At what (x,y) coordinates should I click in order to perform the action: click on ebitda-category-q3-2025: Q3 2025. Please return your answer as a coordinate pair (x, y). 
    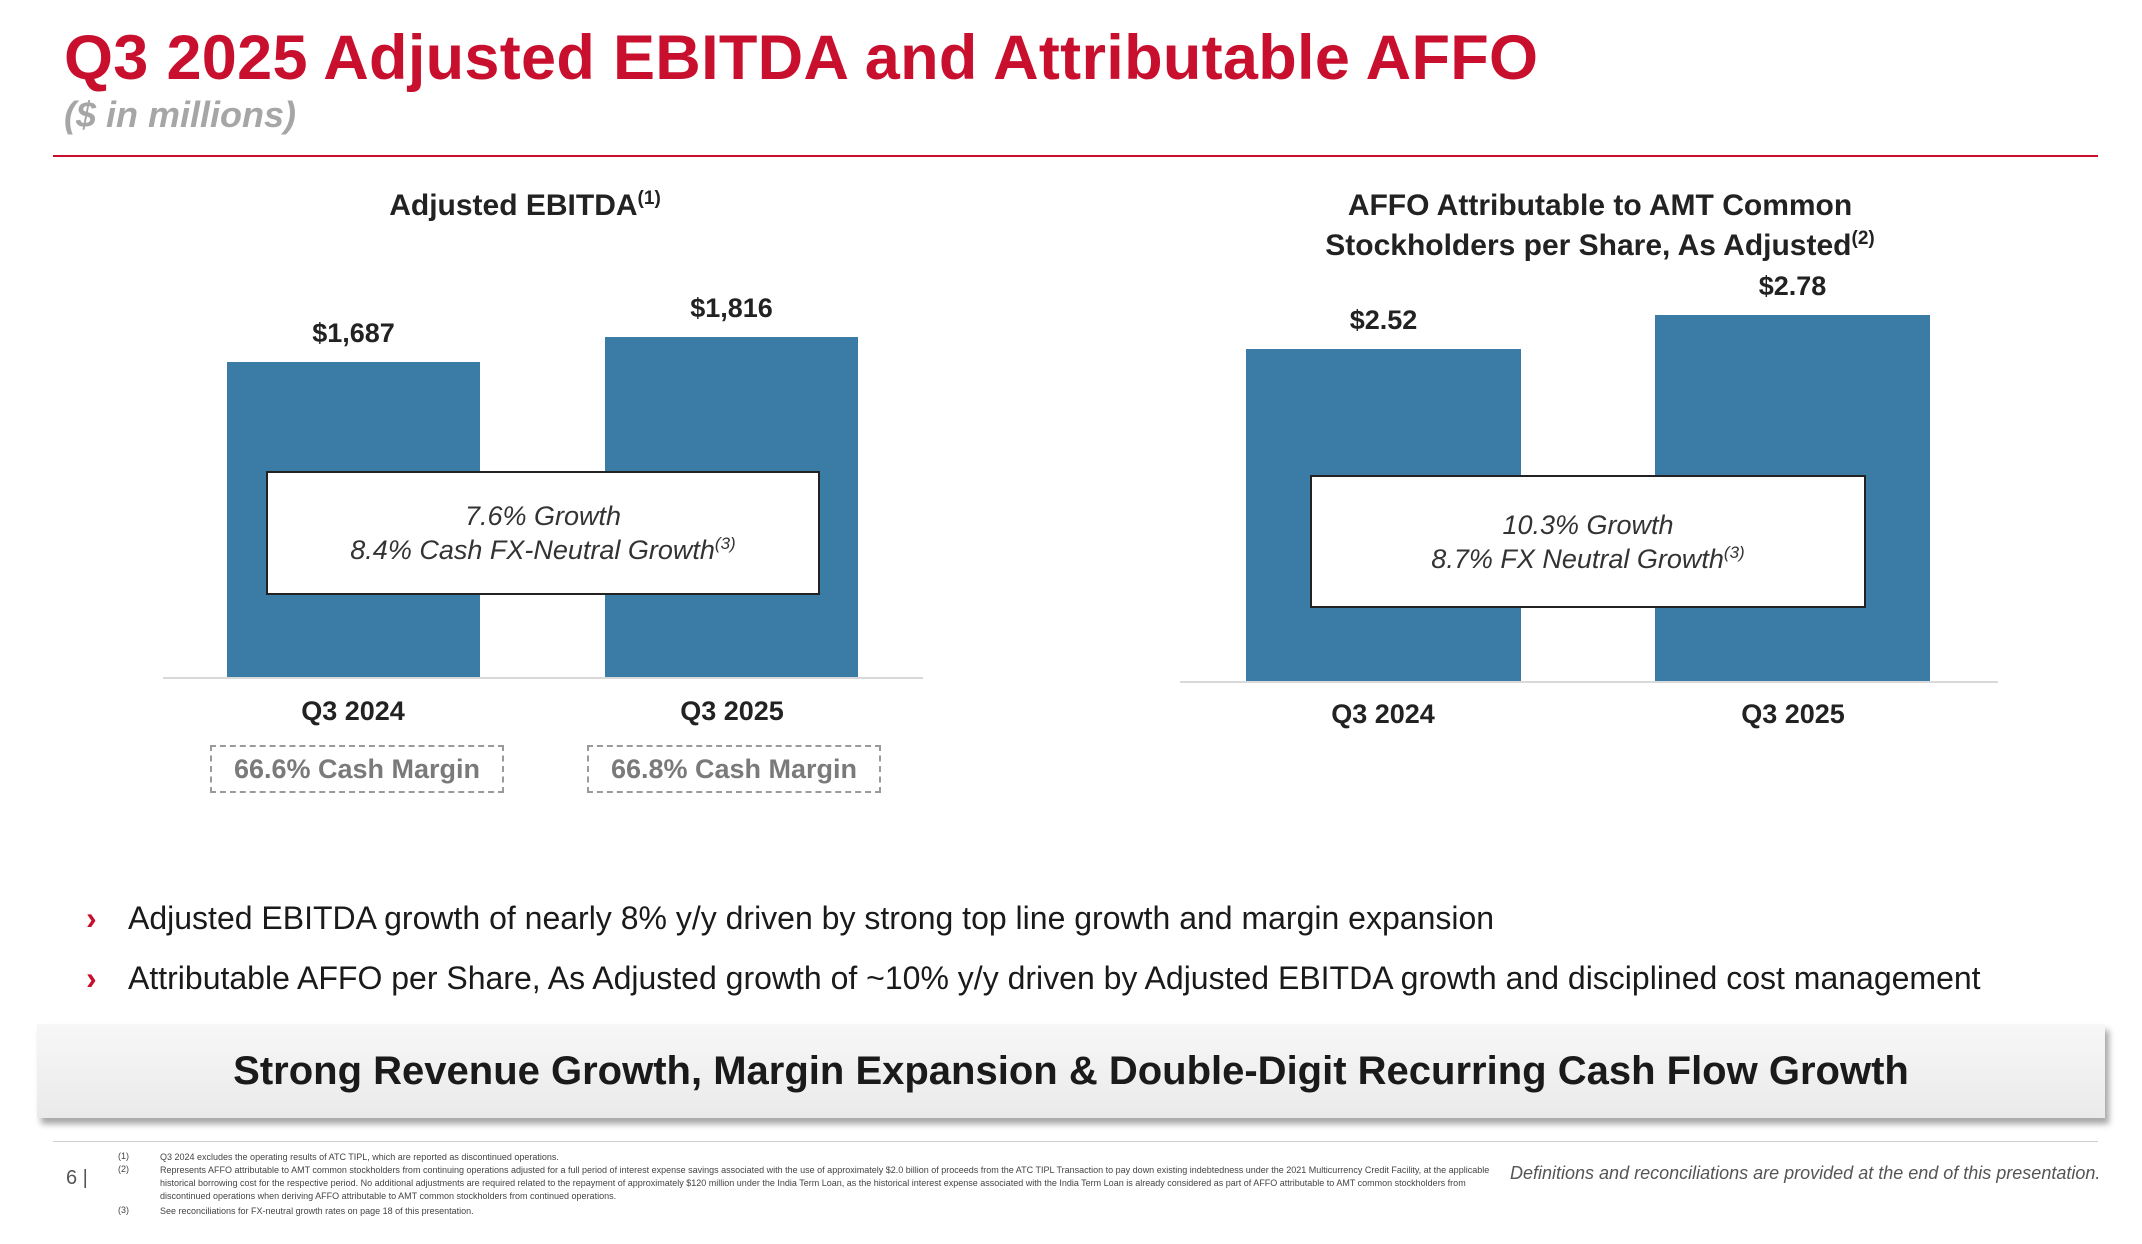
    Looking at the image, I should click on (732, 711).